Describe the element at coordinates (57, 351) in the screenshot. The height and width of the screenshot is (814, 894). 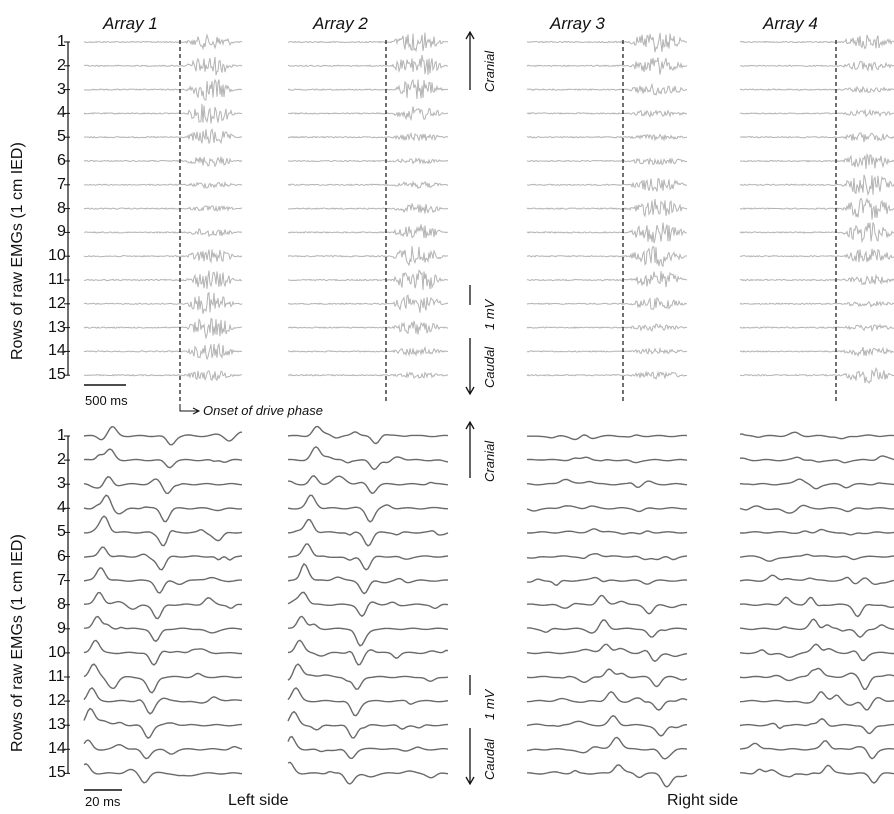
I see `top-row-number: 14` at that location.